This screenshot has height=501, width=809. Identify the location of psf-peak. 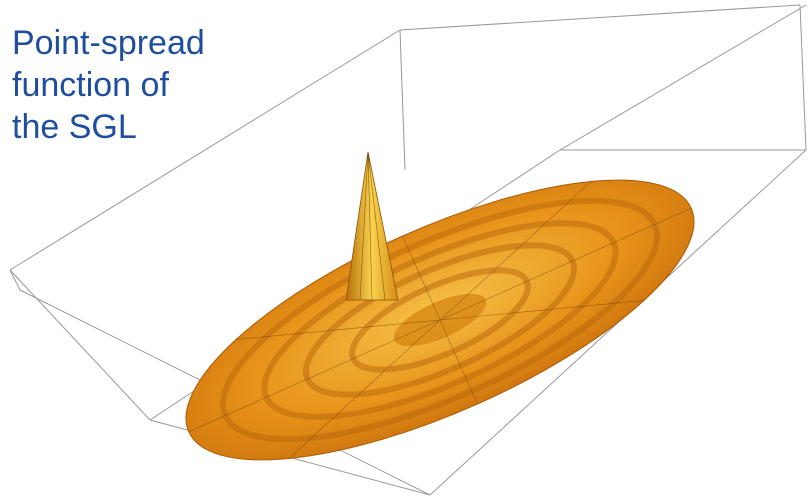
(372, 226).